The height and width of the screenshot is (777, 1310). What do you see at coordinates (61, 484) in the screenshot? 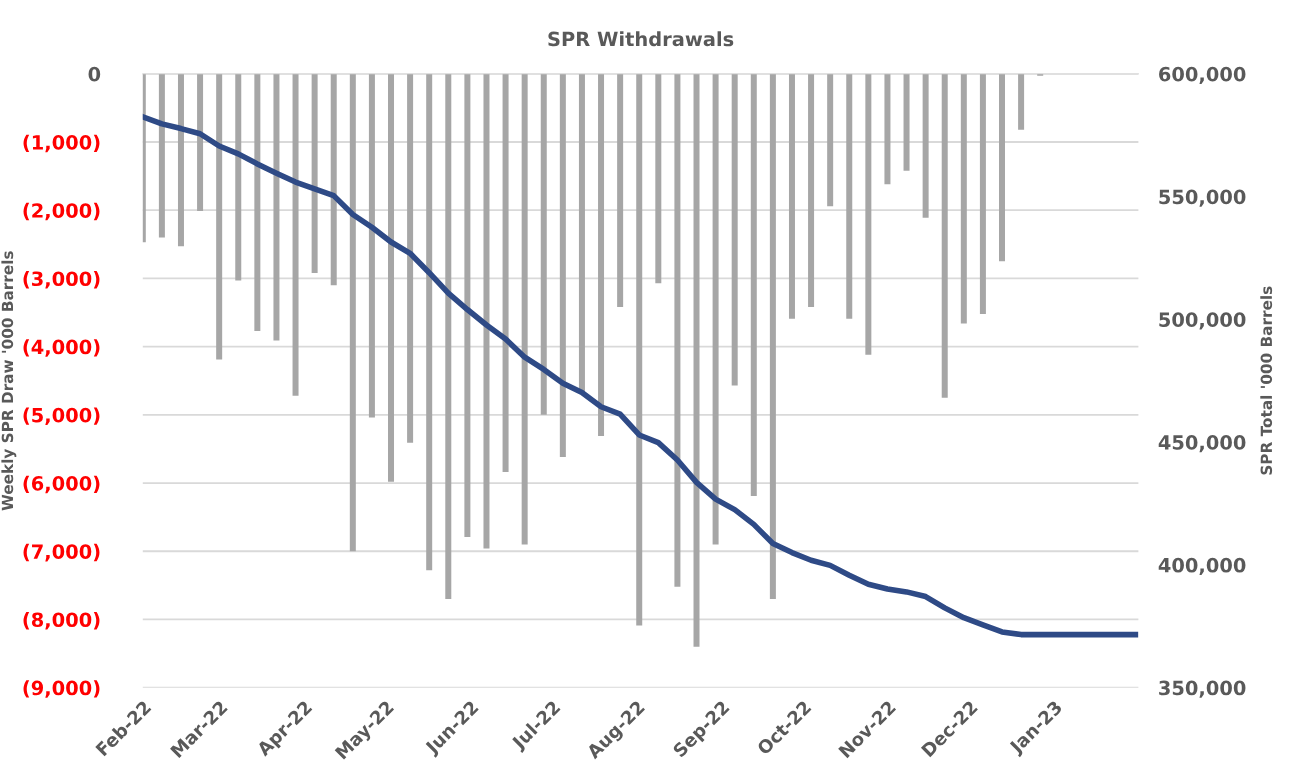
I see `y-tick-label: (6,000)` at bounding box center [61, 484].